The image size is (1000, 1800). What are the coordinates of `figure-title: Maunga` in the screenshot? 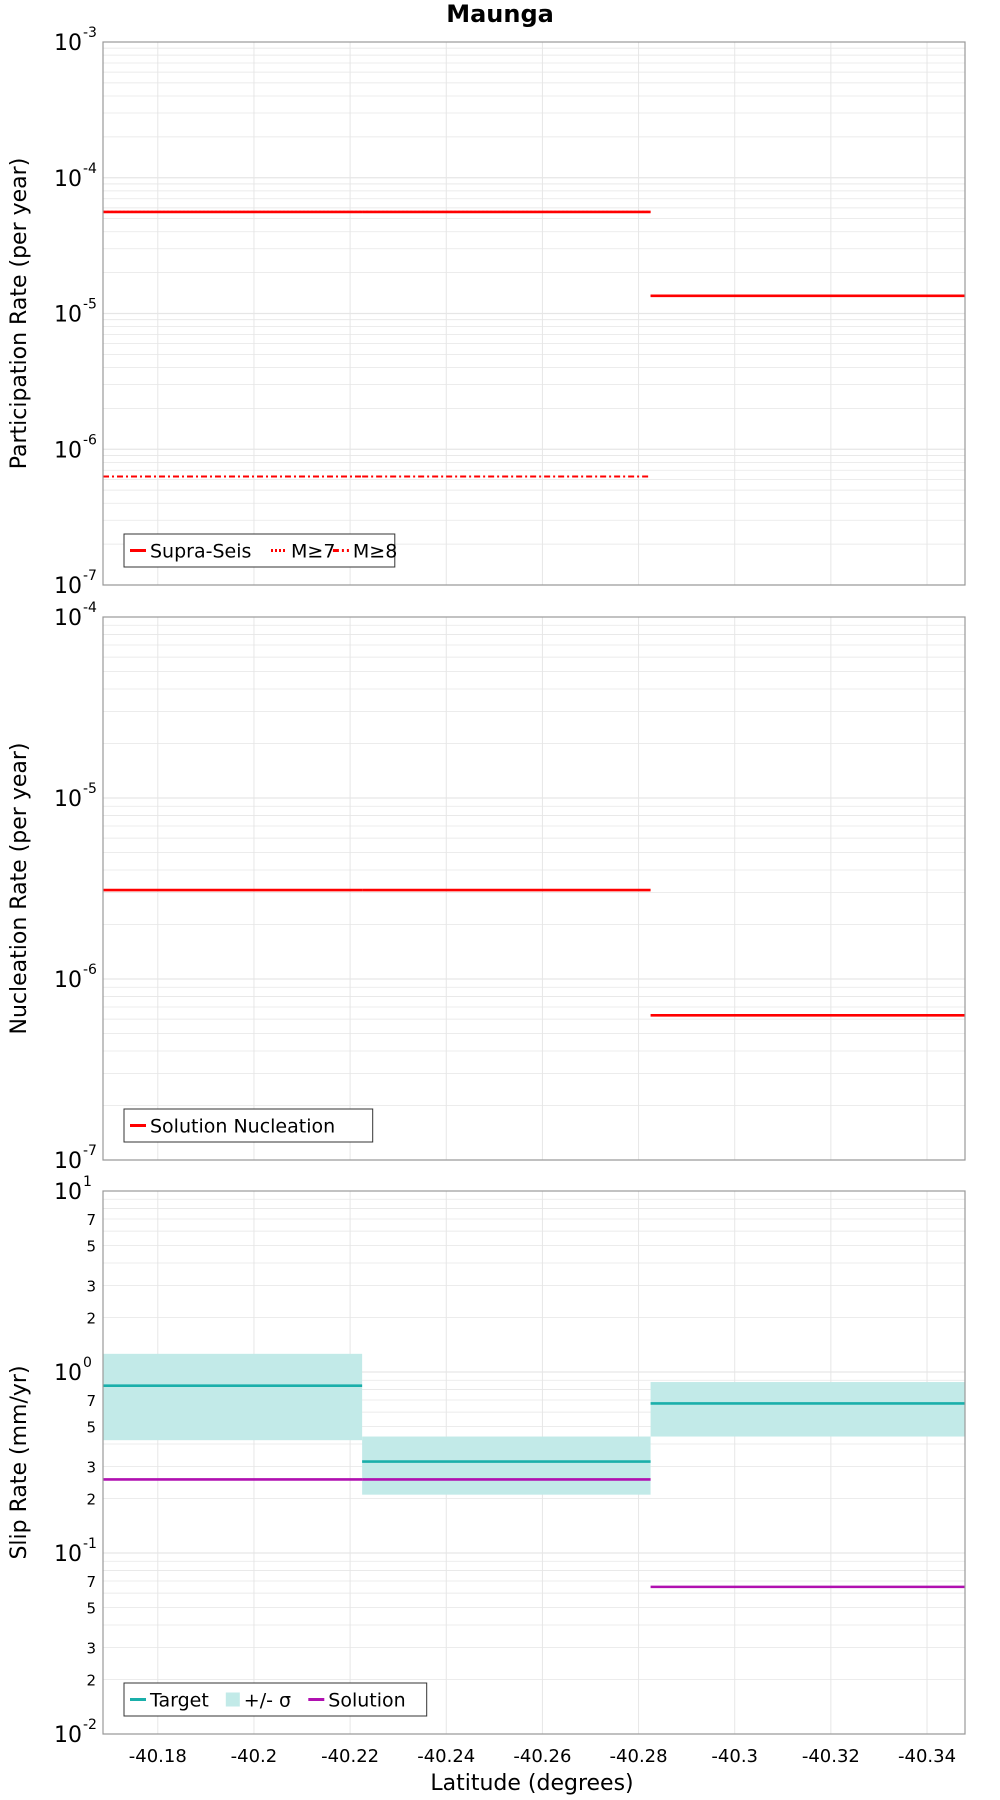 It's located at (500, 14).